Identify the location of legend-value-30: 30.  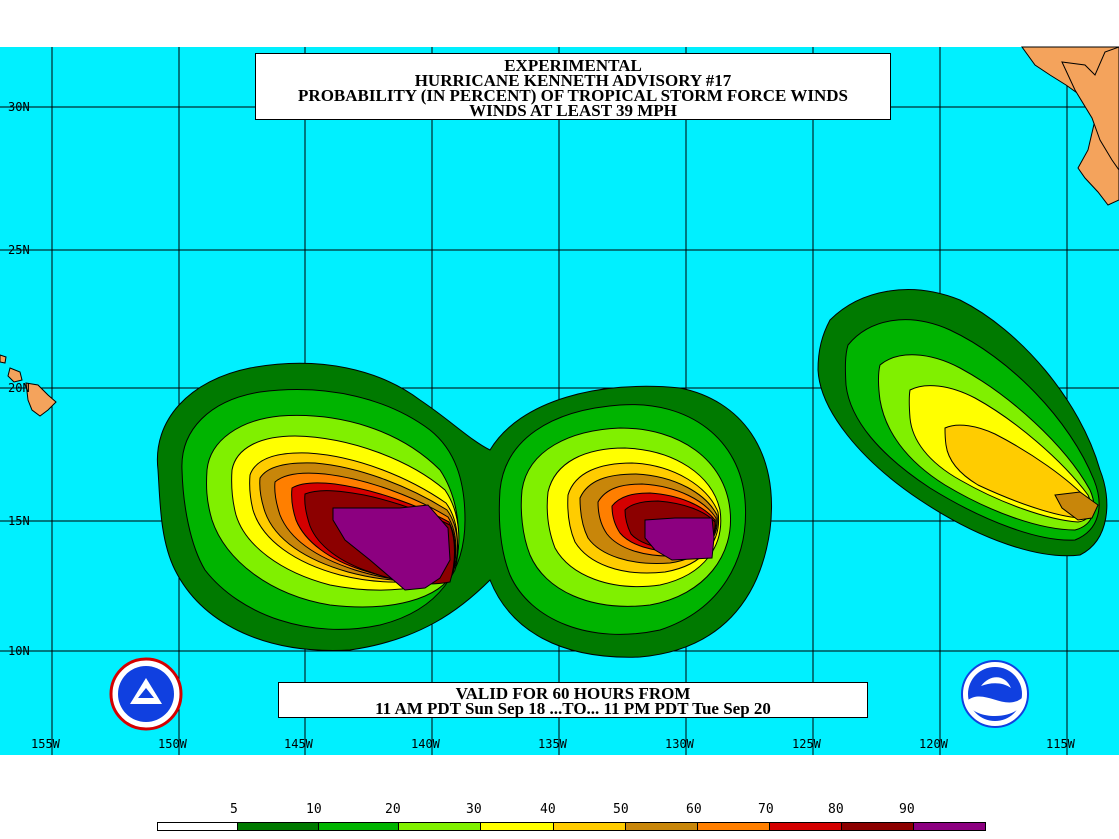
(474, 809).